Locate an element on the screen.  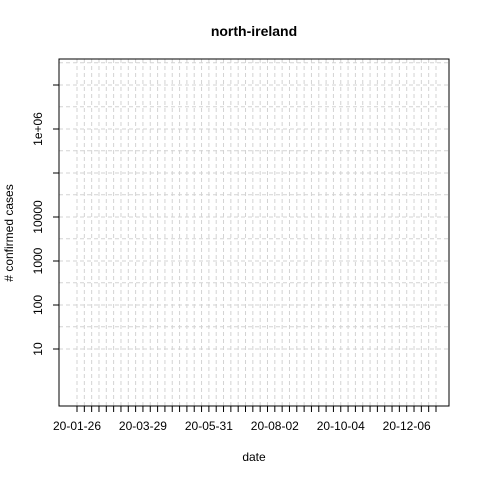
y-axis: 10 100 1000 10000 1e+06 is located at coordinates (45, 220).